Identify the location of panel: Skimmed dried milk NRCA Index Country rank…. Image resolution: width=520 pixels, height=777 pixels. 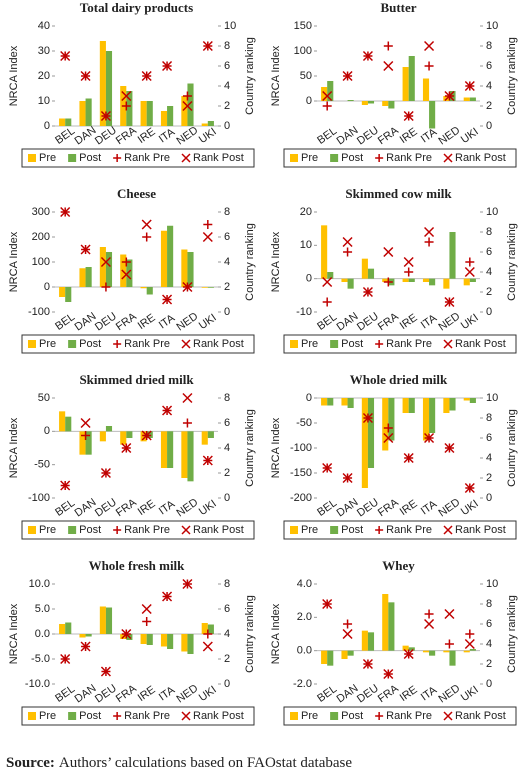
(132, 456).